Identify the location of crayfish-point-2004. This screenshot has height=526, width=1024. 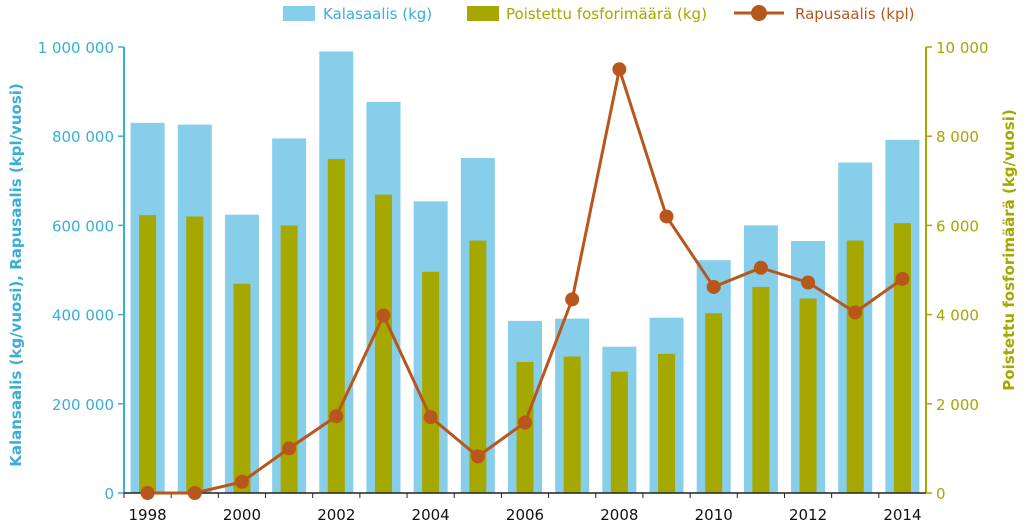
(430, 417).